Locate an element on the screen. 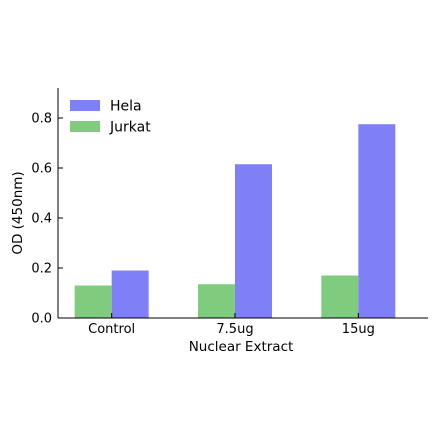 The width and height of the screenshot is (440, 441). legend-swatch-jurkat is located at coordinates (85, 126).